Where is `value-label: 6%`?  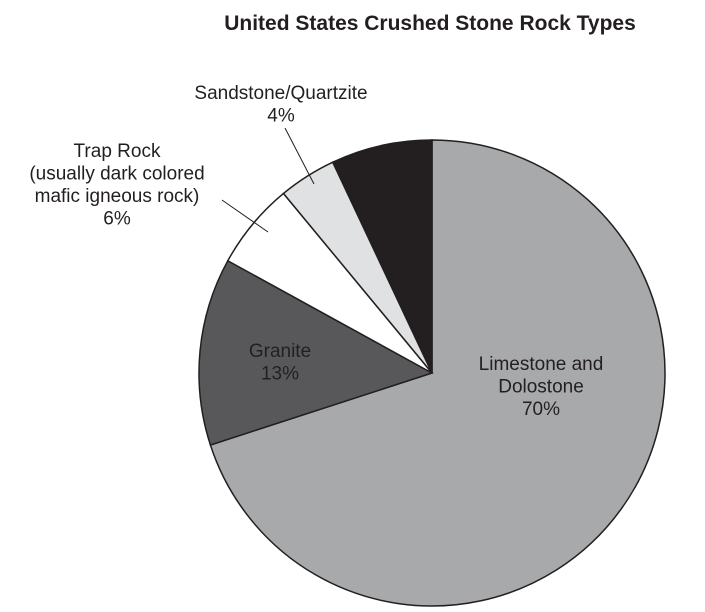 value-label: 6% is located at coordinates (117, 219).